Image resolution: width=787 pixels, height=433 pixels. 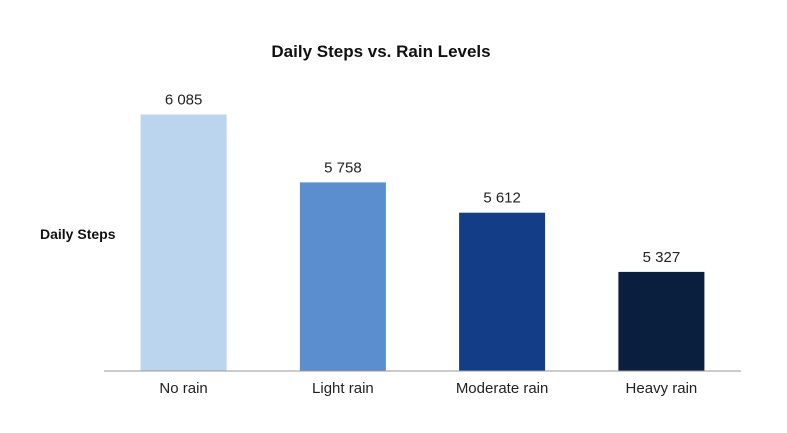 I want to click on y-axis-label: Daily Steps, so click(x=78, y=234).